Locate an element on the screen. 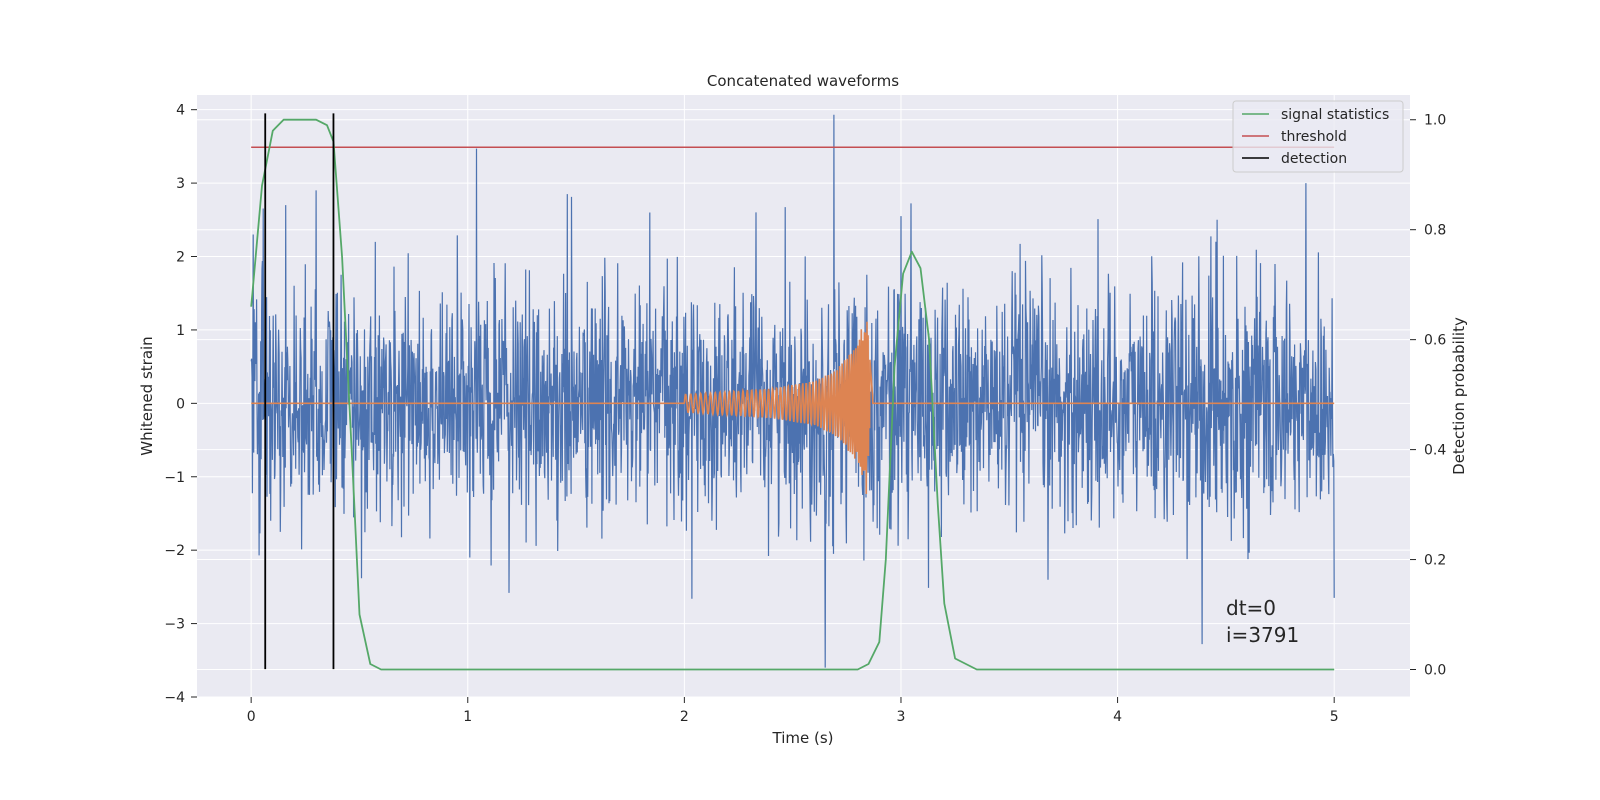  y-tick-label: 3 is located at coordinates (180, 184).